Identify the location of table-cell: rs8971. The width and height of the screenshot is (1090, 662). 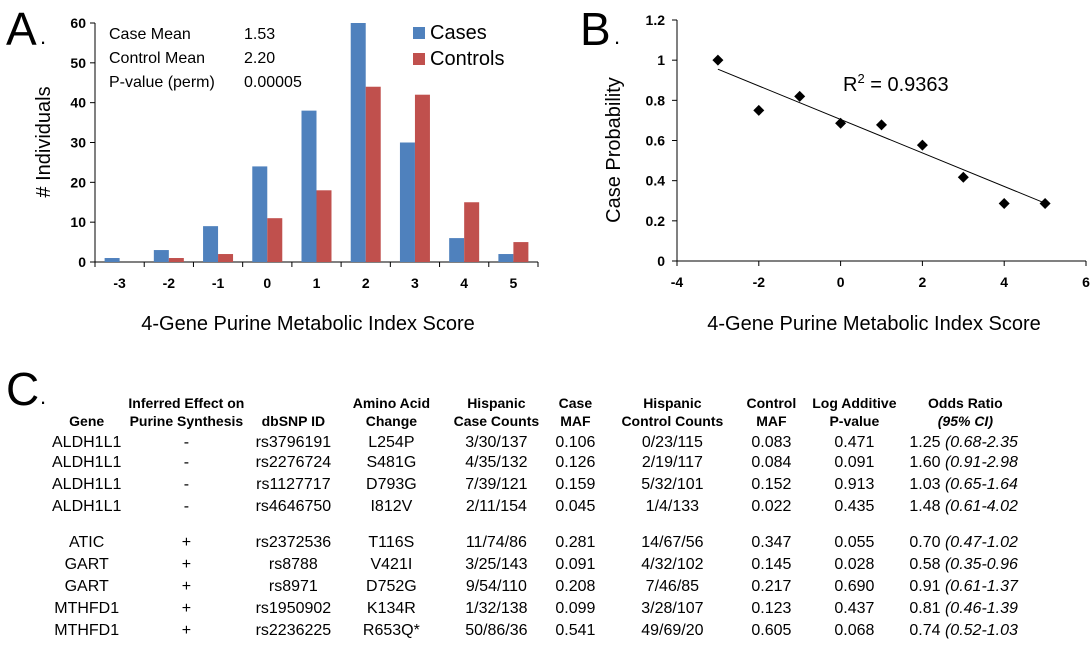
(293, 586).